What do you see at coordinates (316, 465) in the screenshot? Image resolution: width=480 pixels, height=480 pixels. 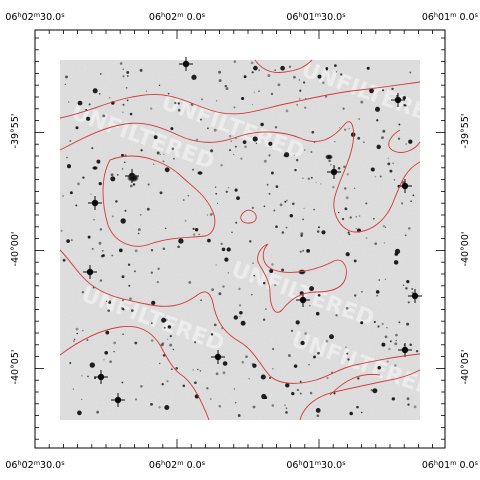 I see `ra-label: 06h01m30.0s` at bounding box center [316, 465].